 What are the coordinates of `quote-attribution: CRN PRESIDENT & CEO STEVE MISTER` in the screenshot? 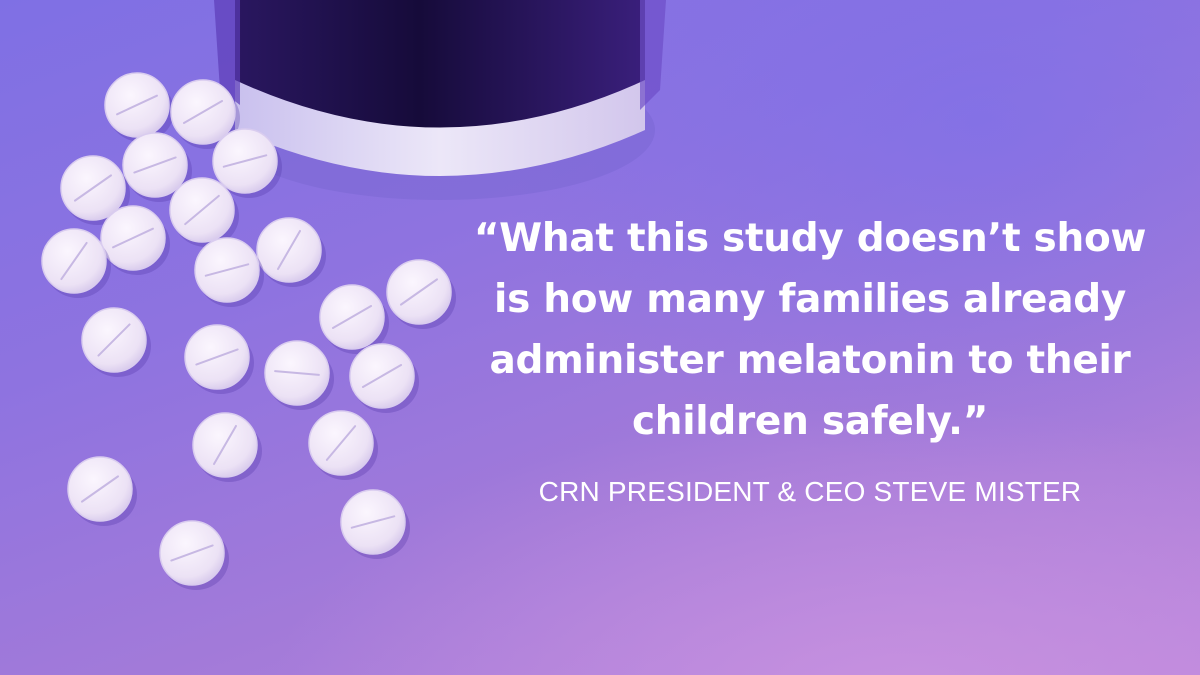 It's located at (810, 491).